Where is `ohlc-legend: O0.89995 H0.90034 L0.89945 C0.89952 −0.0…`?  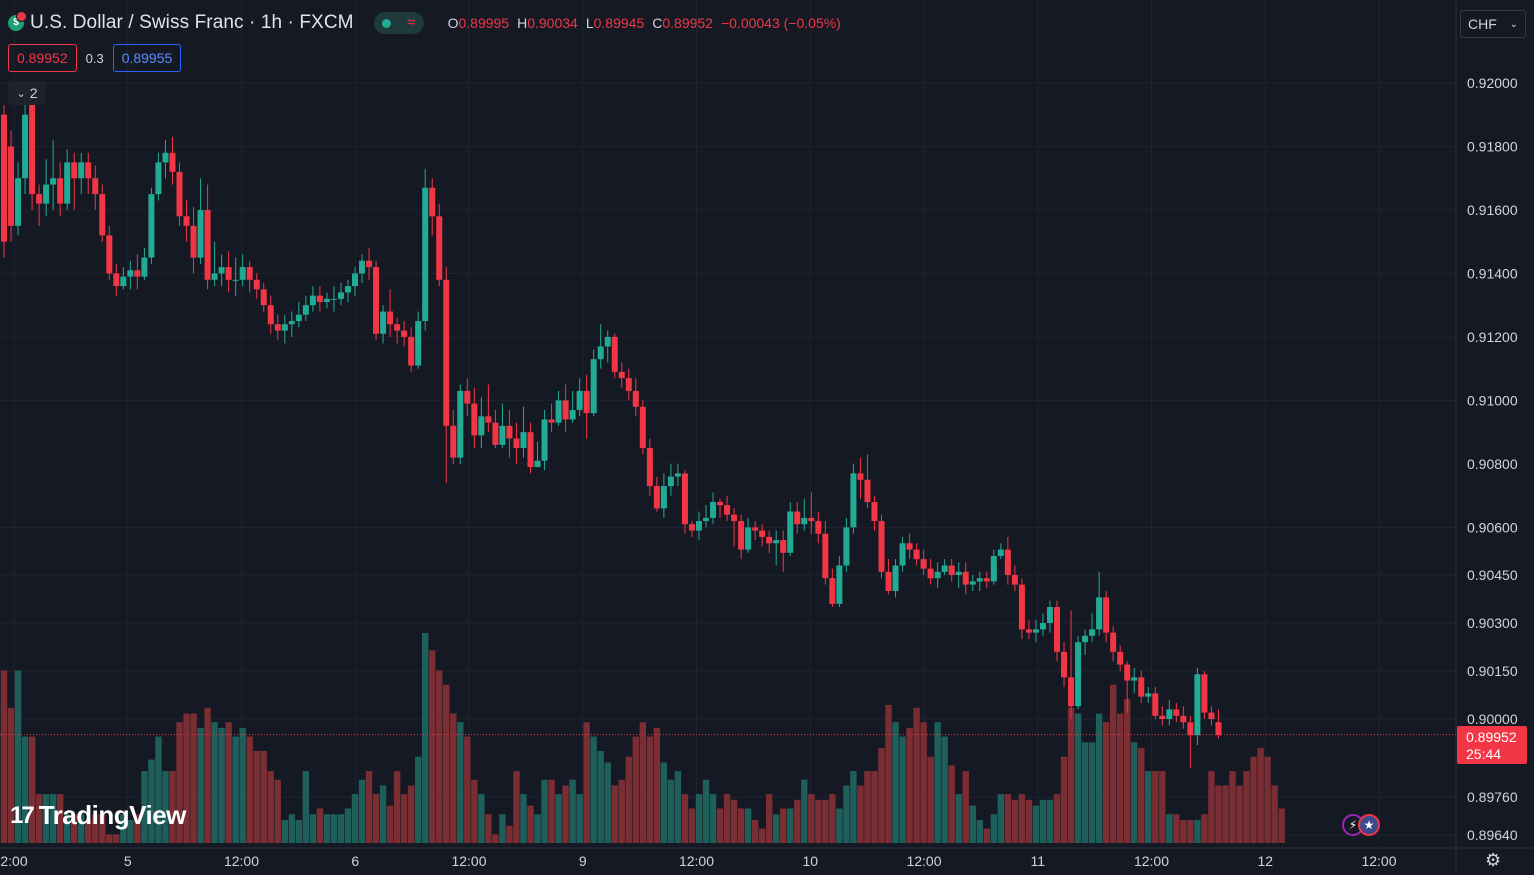 ohlc-legend: O0.89995 H0.90034 L0.89945 C0.89952 −0.0… is located at coordinates (644, 23).